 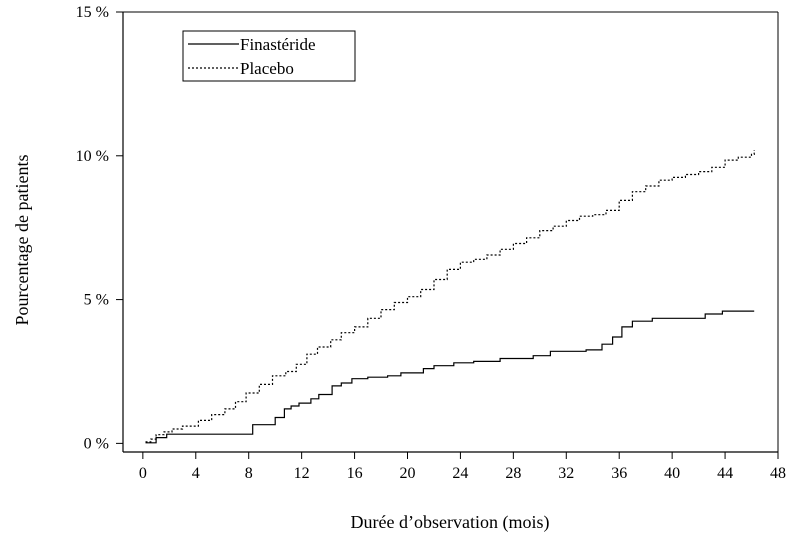 I want to click on x-tick-label: 20, so click(x=407, y=473).